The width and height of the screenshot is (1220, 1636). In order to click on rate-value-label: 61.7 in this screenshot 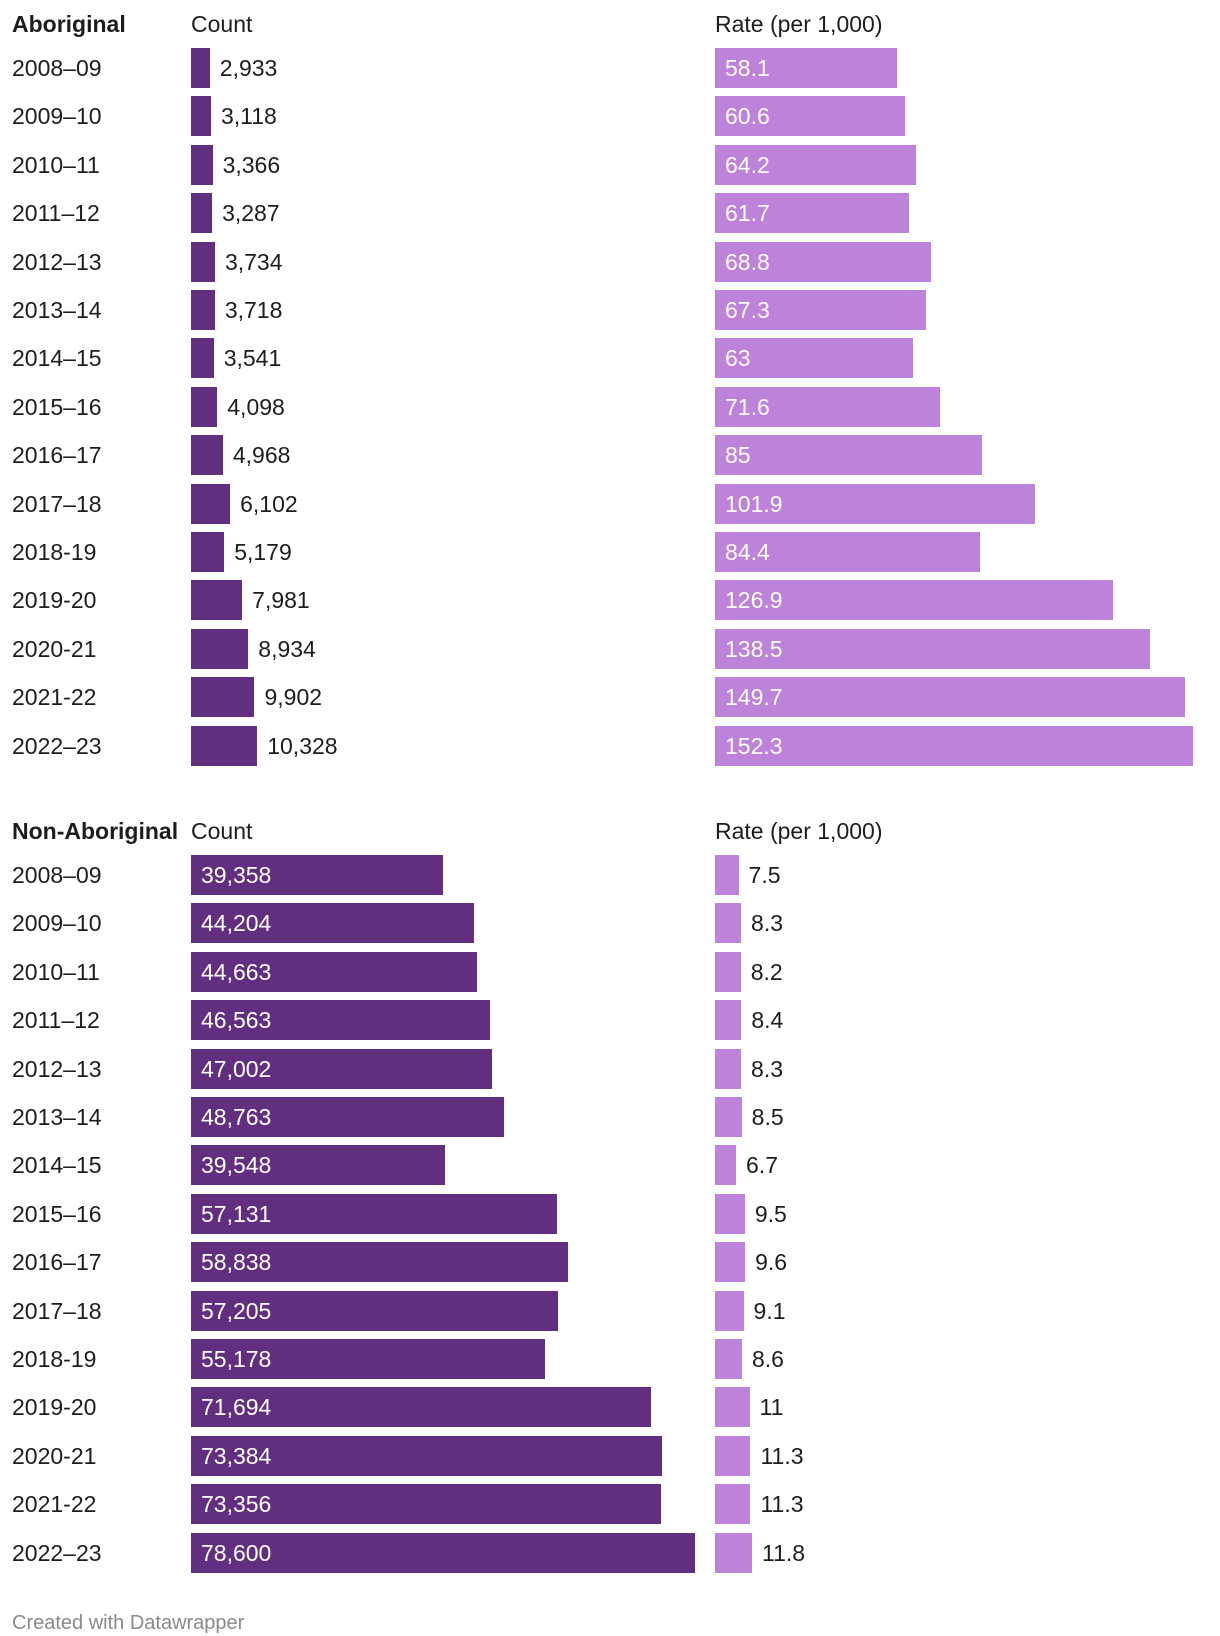, I will do `click(747, 213)`.